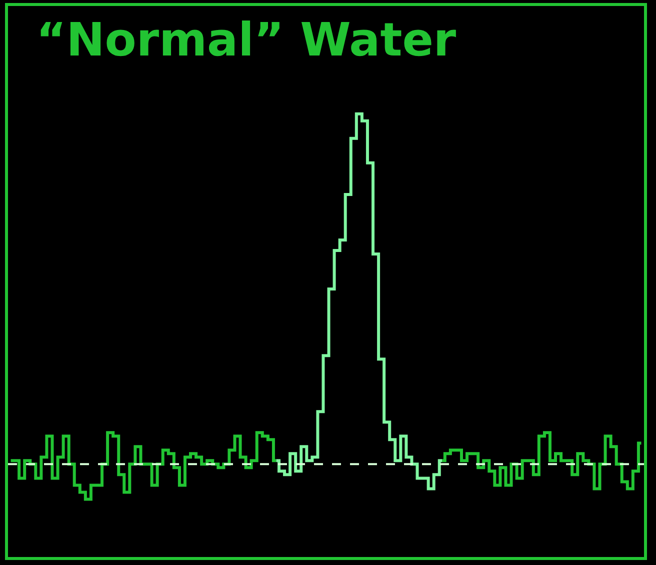 The height and width of the screenshot is (565, 656). I want to click on chart-title: “Normal” Water, so click(246, 39).